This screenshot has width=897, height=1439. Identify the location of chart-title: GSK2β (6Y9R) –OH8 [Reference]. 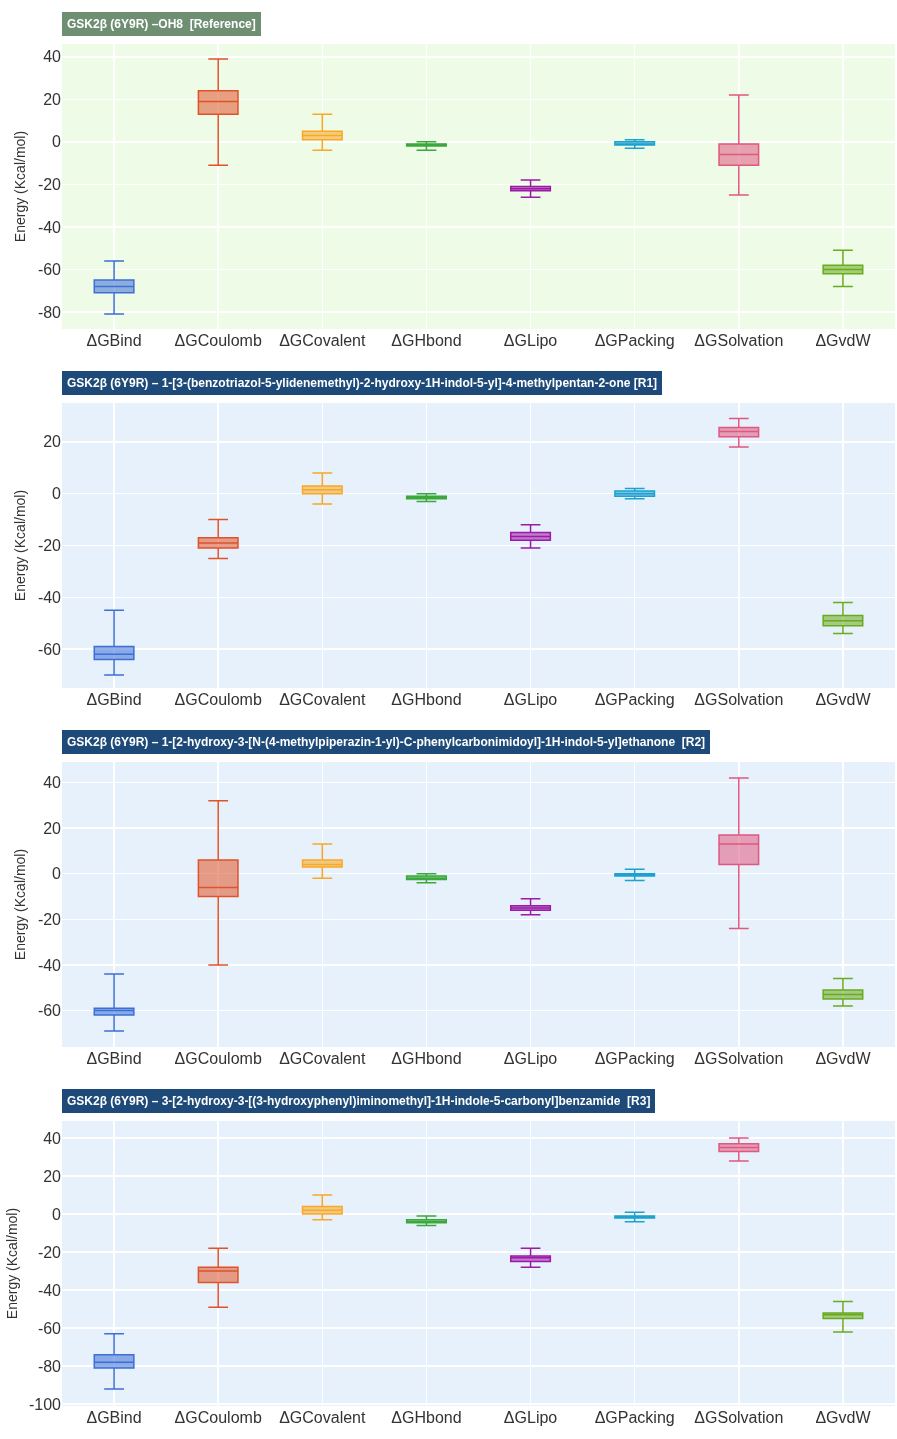
(161, 24).